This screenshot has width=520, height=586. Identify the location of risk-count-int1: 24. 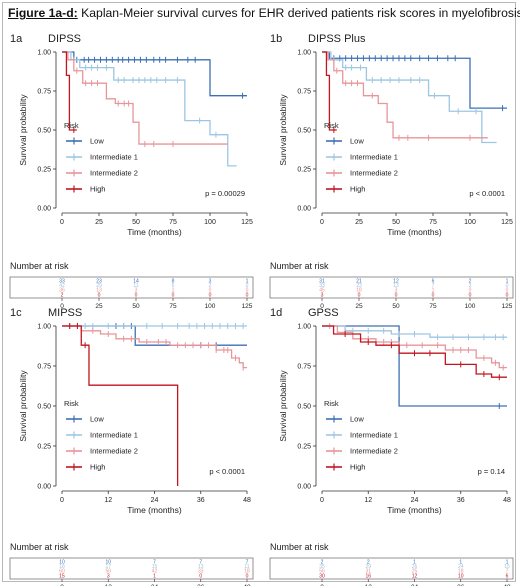
(461, 567).